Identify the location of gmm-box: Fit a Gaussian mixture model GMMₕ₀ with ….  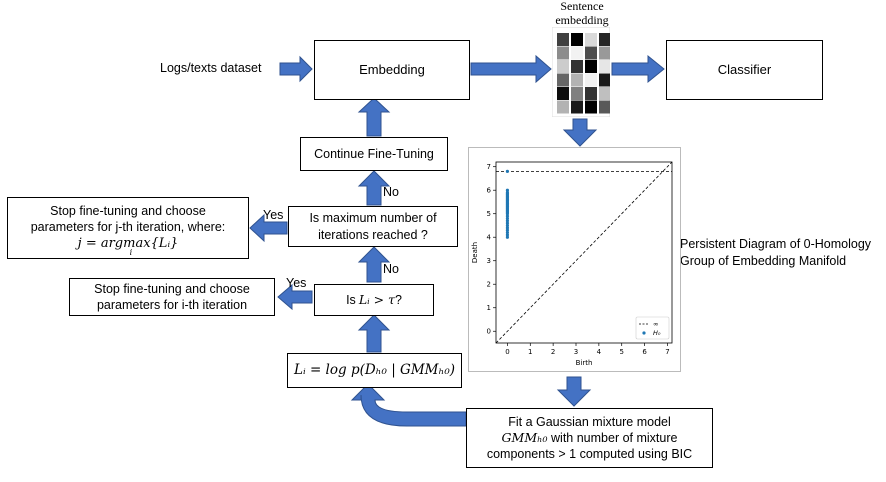
(589, 438).